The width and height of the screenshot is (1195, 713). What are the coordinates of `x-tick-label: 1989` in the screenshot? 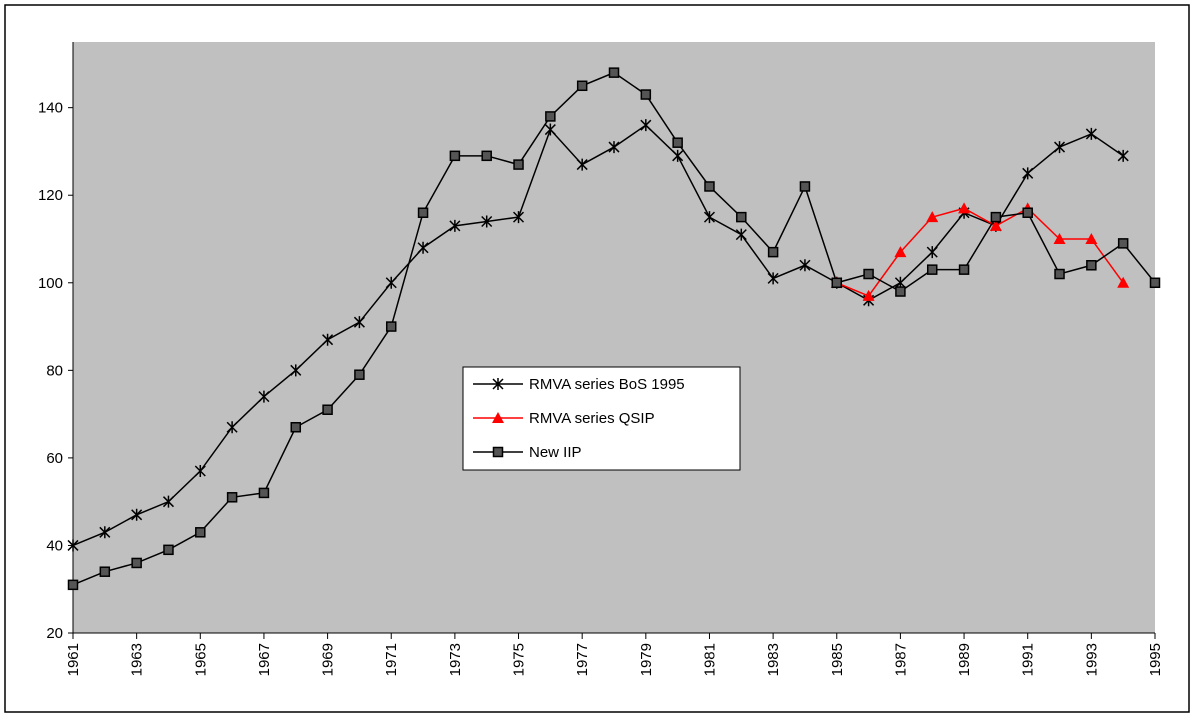 It's located at (964, 659).